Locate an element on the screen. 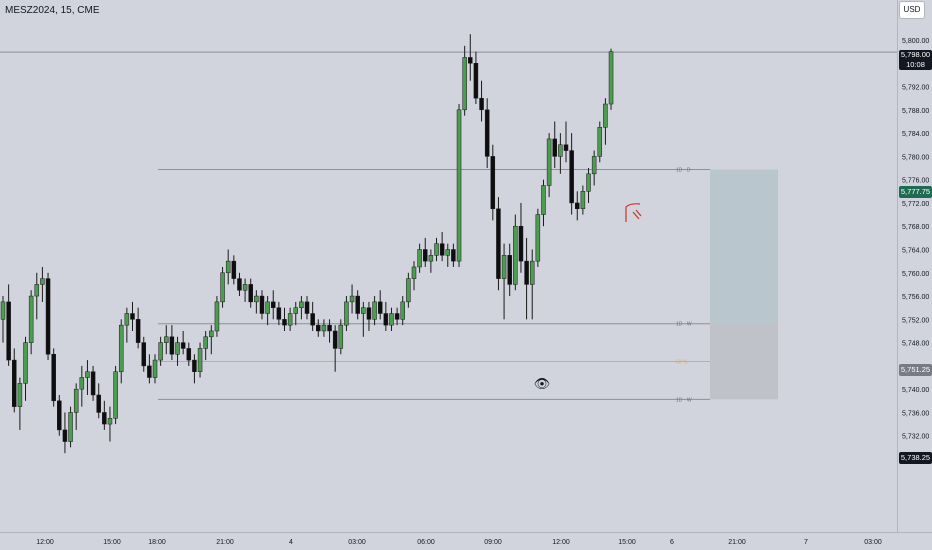 The height and width of the screenshot is (550, 932). target-zone-upper is located at coordinates (744, 246).